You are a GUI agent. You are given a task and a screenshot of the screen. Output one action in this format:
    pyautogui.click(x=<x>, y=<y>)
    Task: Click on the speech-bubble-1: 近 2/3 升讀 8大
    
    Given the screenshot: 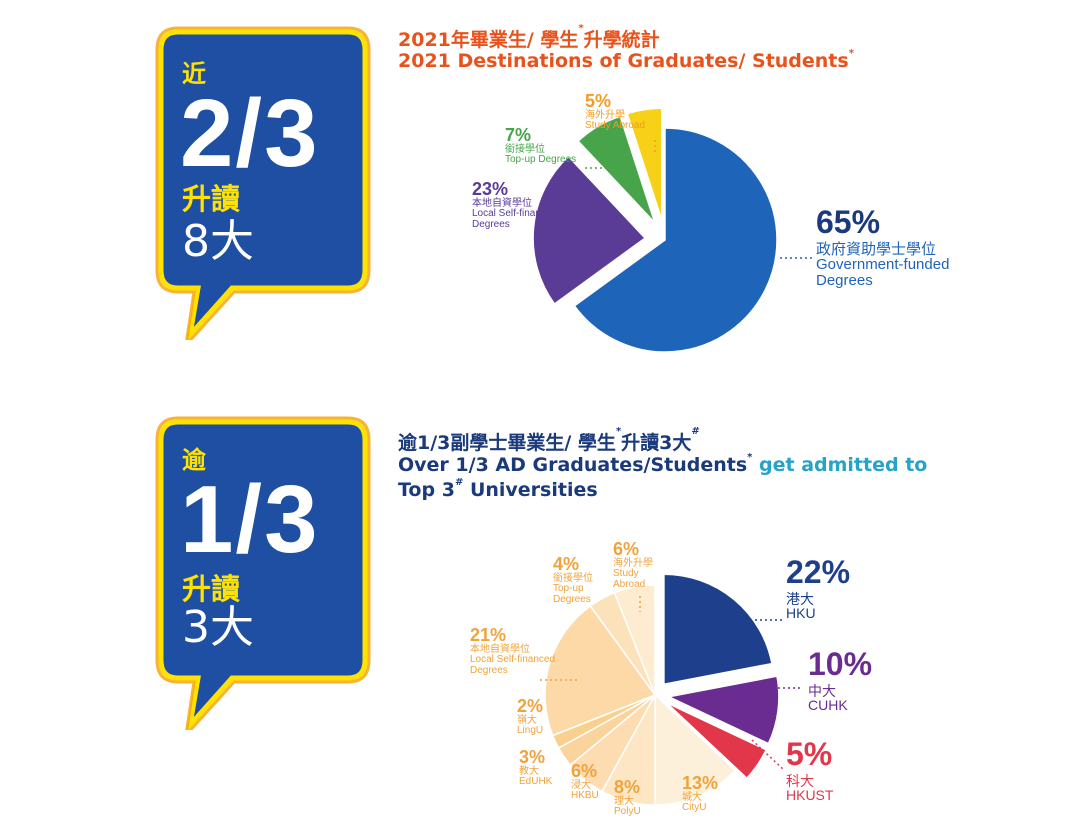 What is the action you would take?
    pyautogui.click(x=190, y=180)
    